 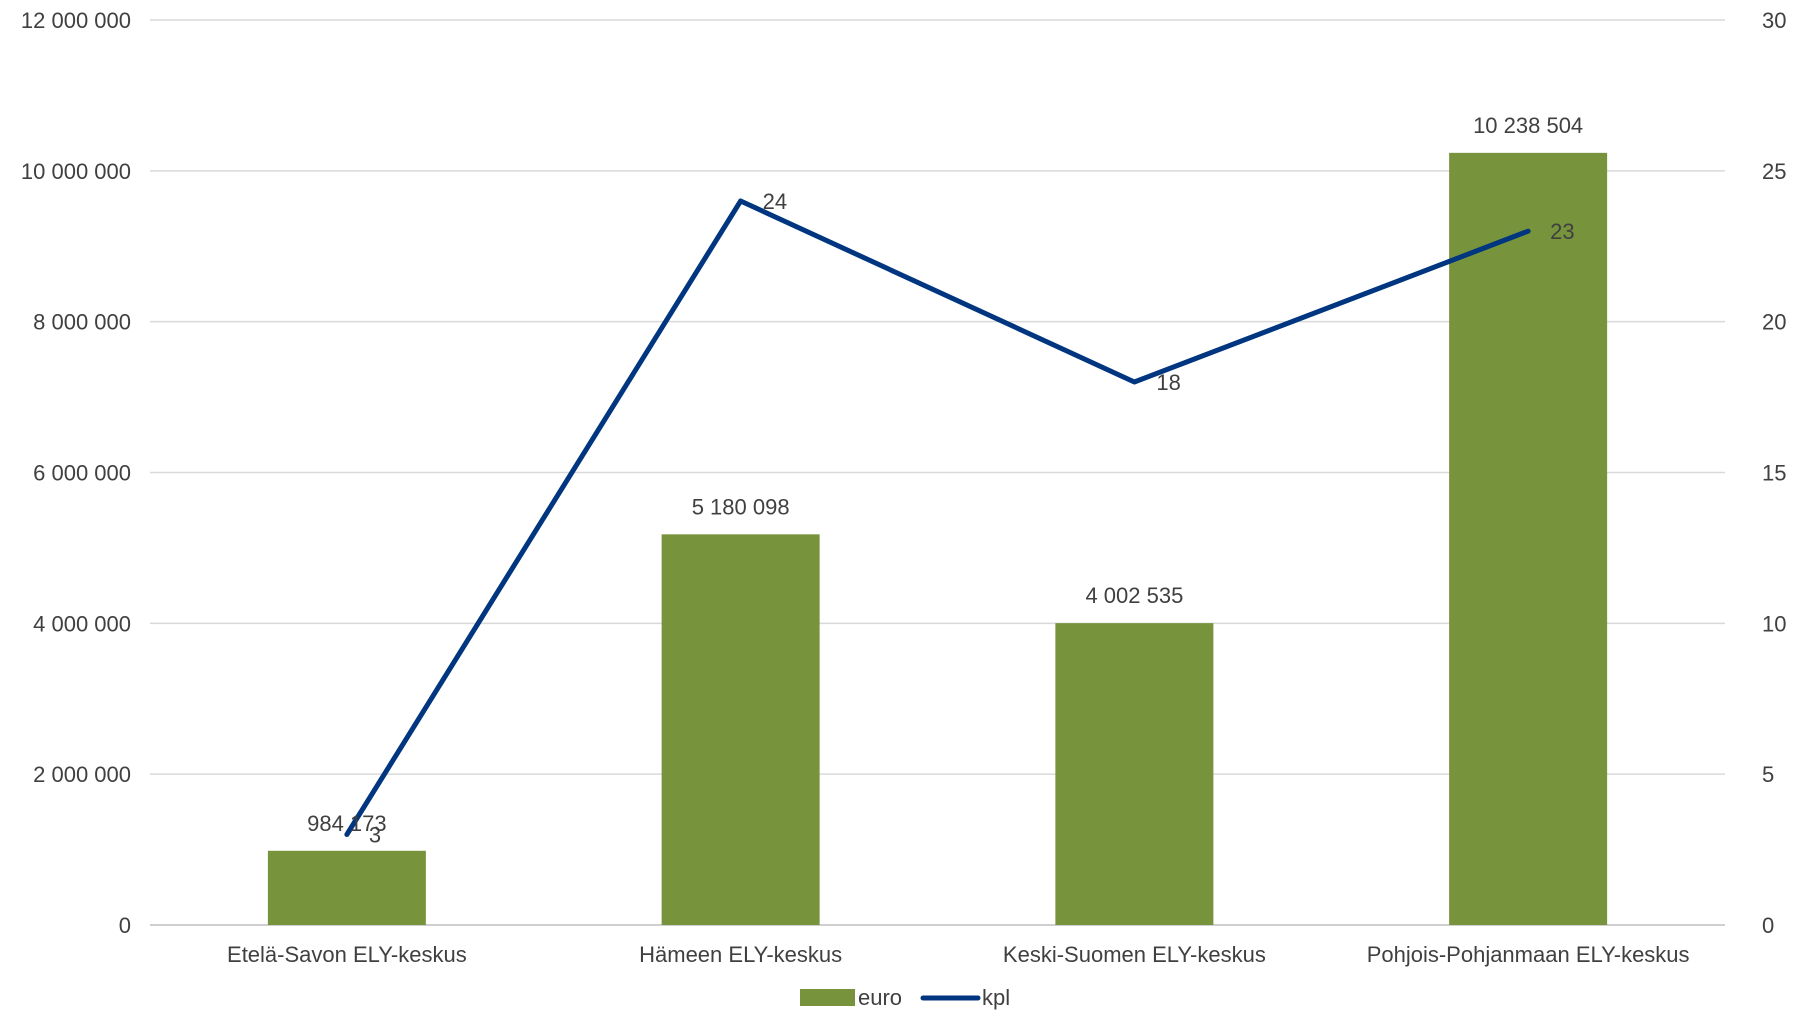 What do you see at coordinates (741, 506) in the screenshot?
I see `data-label-euro: 5 180 098` at bounding box center [741, 506].